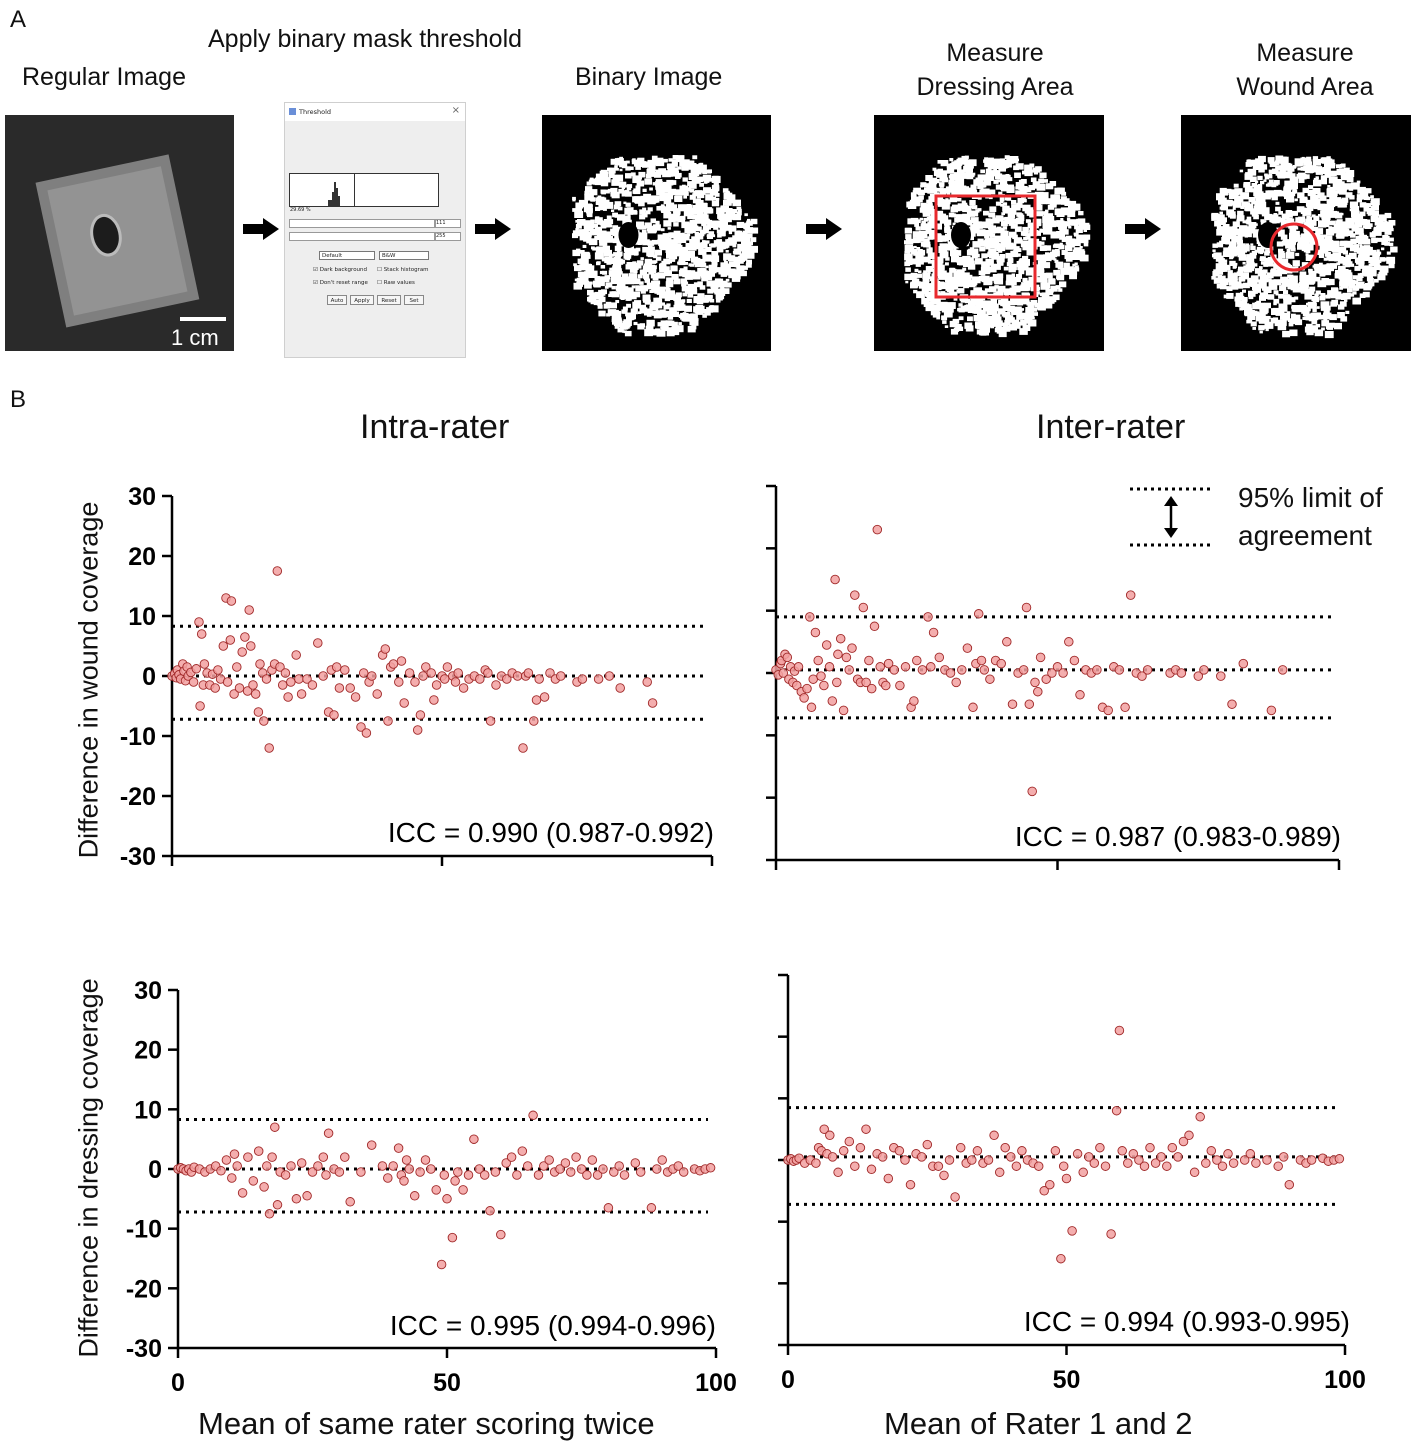 The image size is (1421, 1447). What do you see at coordinates (340, 283) in the screenshot?
I see `dont-reset-range-checkbox: ☑ Don't reset range` at bounding box center [340, 283].